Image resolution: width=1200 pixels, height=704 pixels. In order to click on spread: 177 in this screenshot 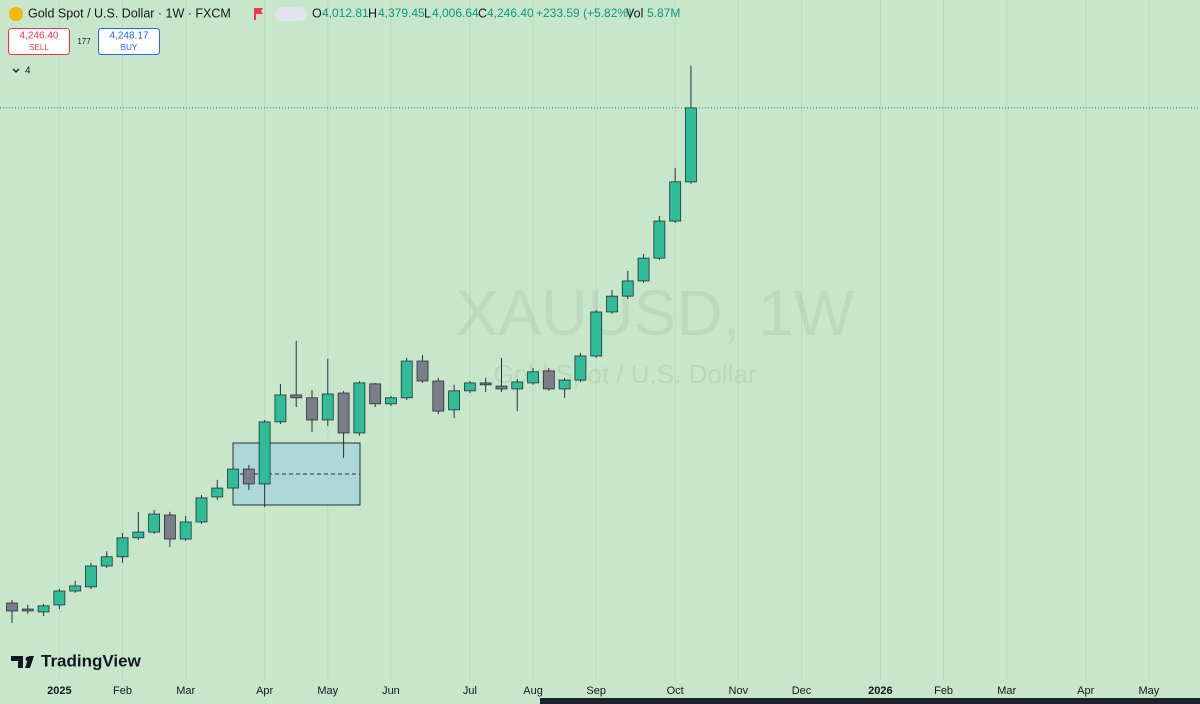, I will do `click(84, 41)`.